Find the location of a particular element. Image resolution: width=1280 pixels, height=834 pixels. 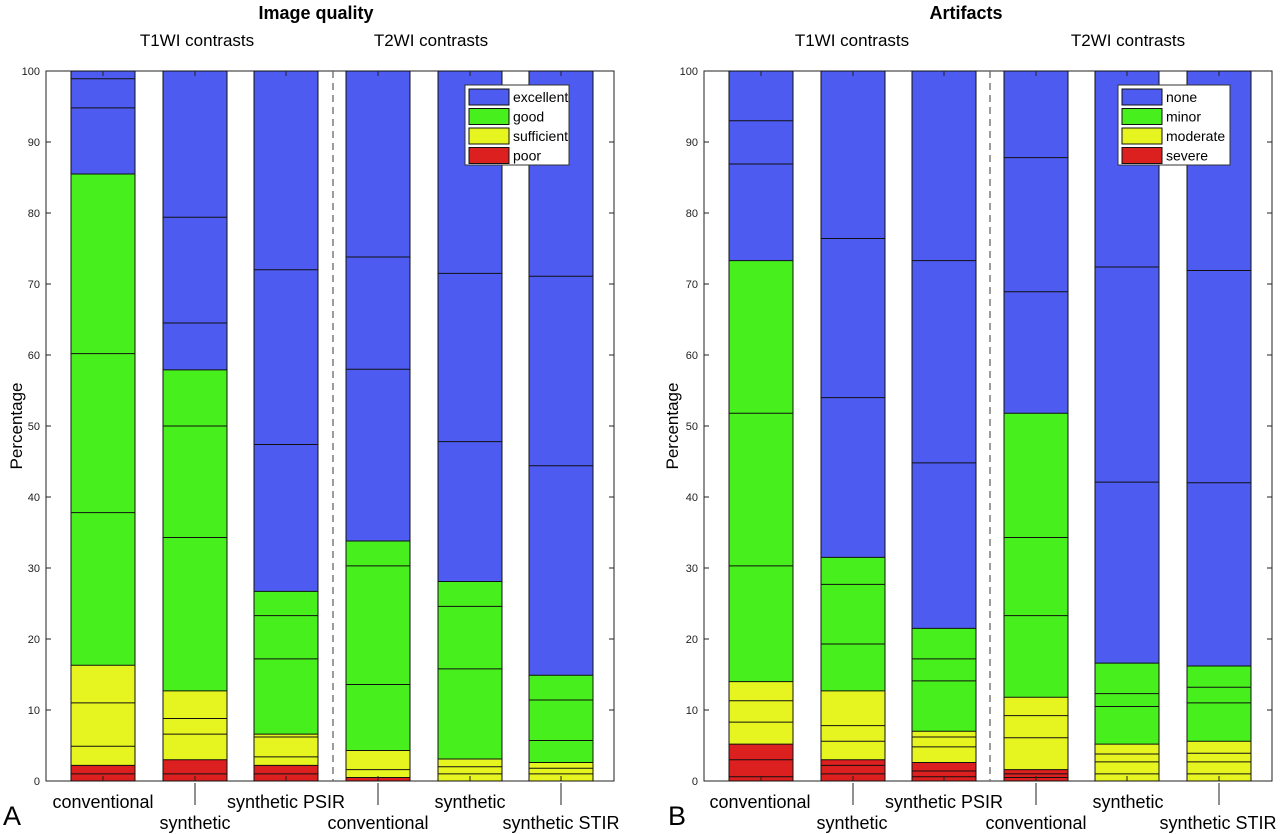

chart-title: Artifacts is located at coordinates (965, 13).